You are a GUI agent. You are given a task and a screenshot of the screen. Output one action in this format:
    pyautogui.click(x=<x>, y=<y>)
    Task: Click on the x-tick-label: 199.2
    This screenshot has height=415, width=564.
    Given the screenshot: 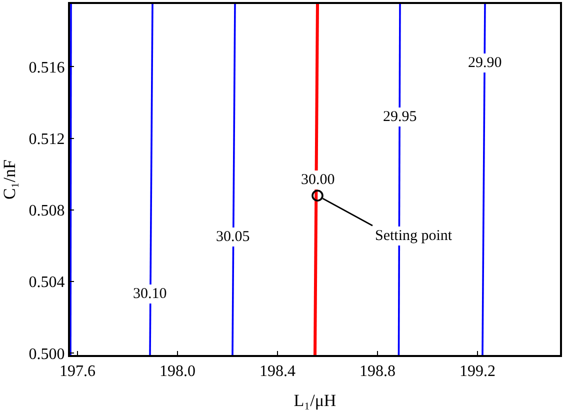 What is the action you would take?
    pyautogui.click(x=478, y=371)
    